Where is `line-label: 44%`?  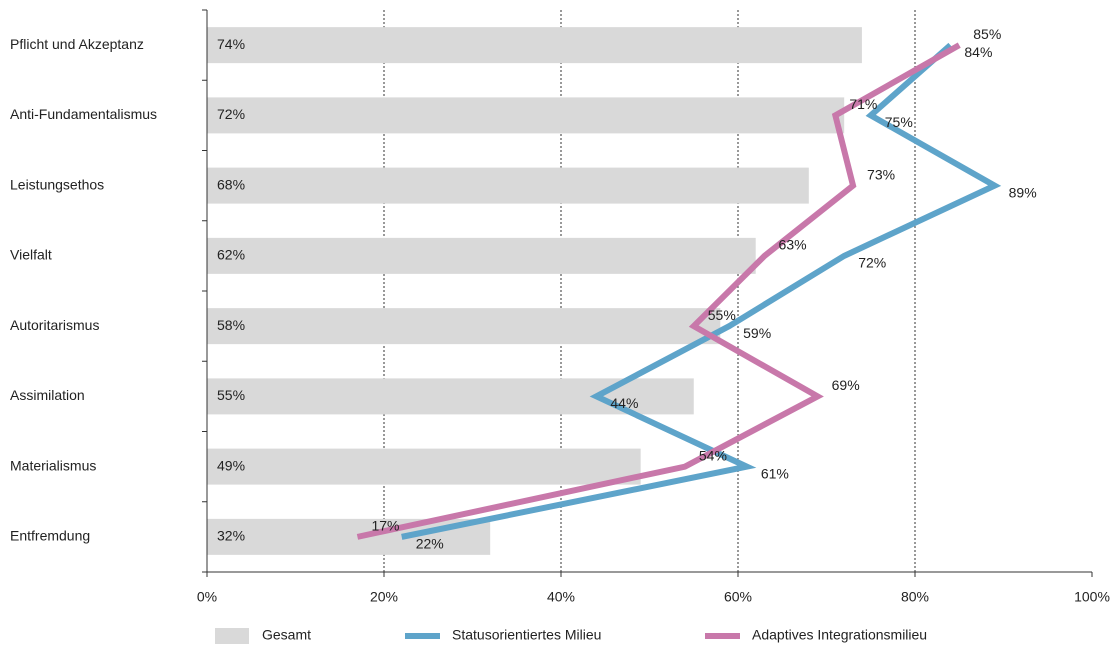
line-label: 44% is located at coordinates (624, 403).